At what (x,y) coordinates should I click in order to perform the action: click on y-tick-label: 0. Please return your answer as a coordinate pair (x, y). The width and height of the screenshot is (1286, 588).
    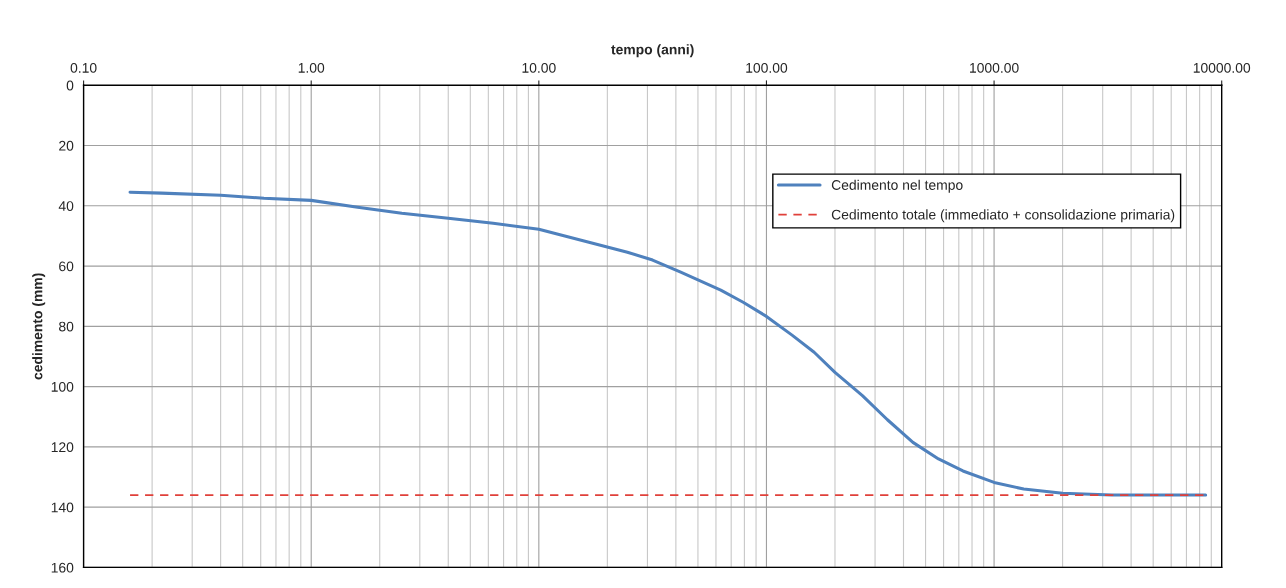
    Looking at the image, I should click on (70, 85).